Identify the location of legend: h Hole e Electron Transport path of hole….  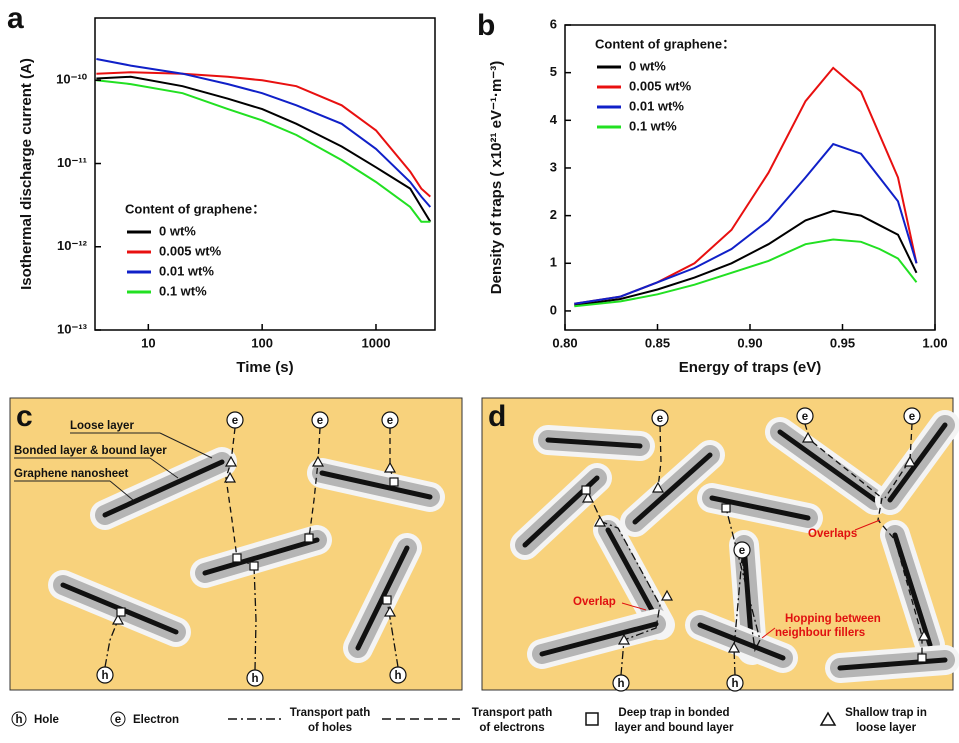
(469, 720).